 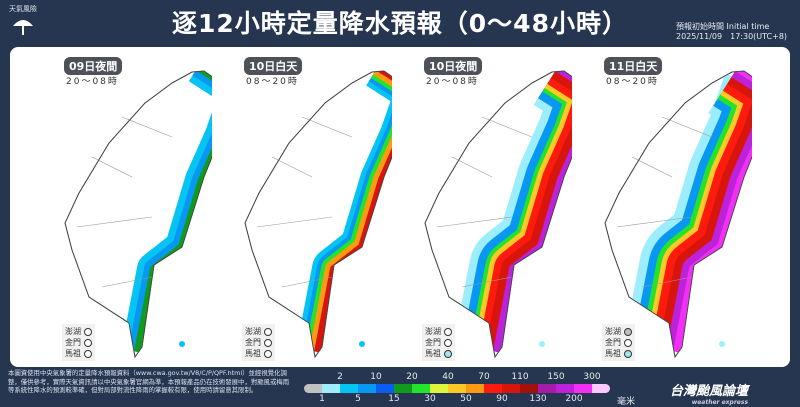 I want to click on scale-label-bottom: 90, so click(x=502, y=399).